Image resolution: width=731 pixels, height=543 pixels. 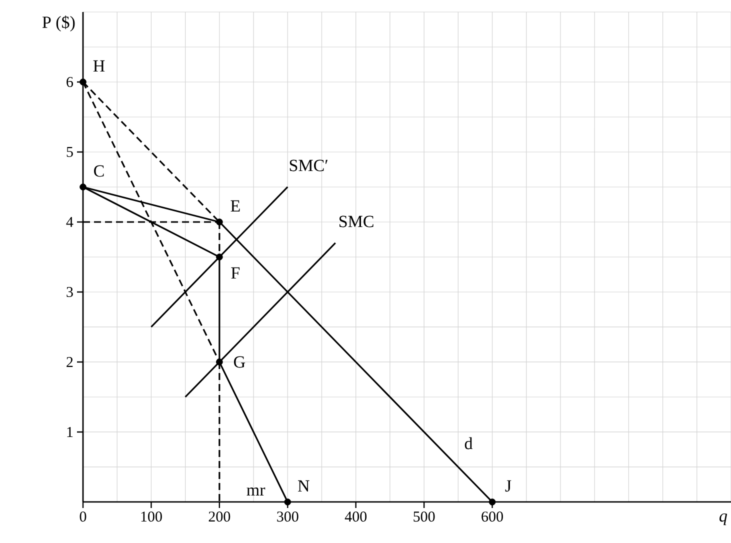 What do you see at coordinates (58, 24) in the screenshot?
I see `y-axis-title: P ($)` at bounding box center [58, 24].